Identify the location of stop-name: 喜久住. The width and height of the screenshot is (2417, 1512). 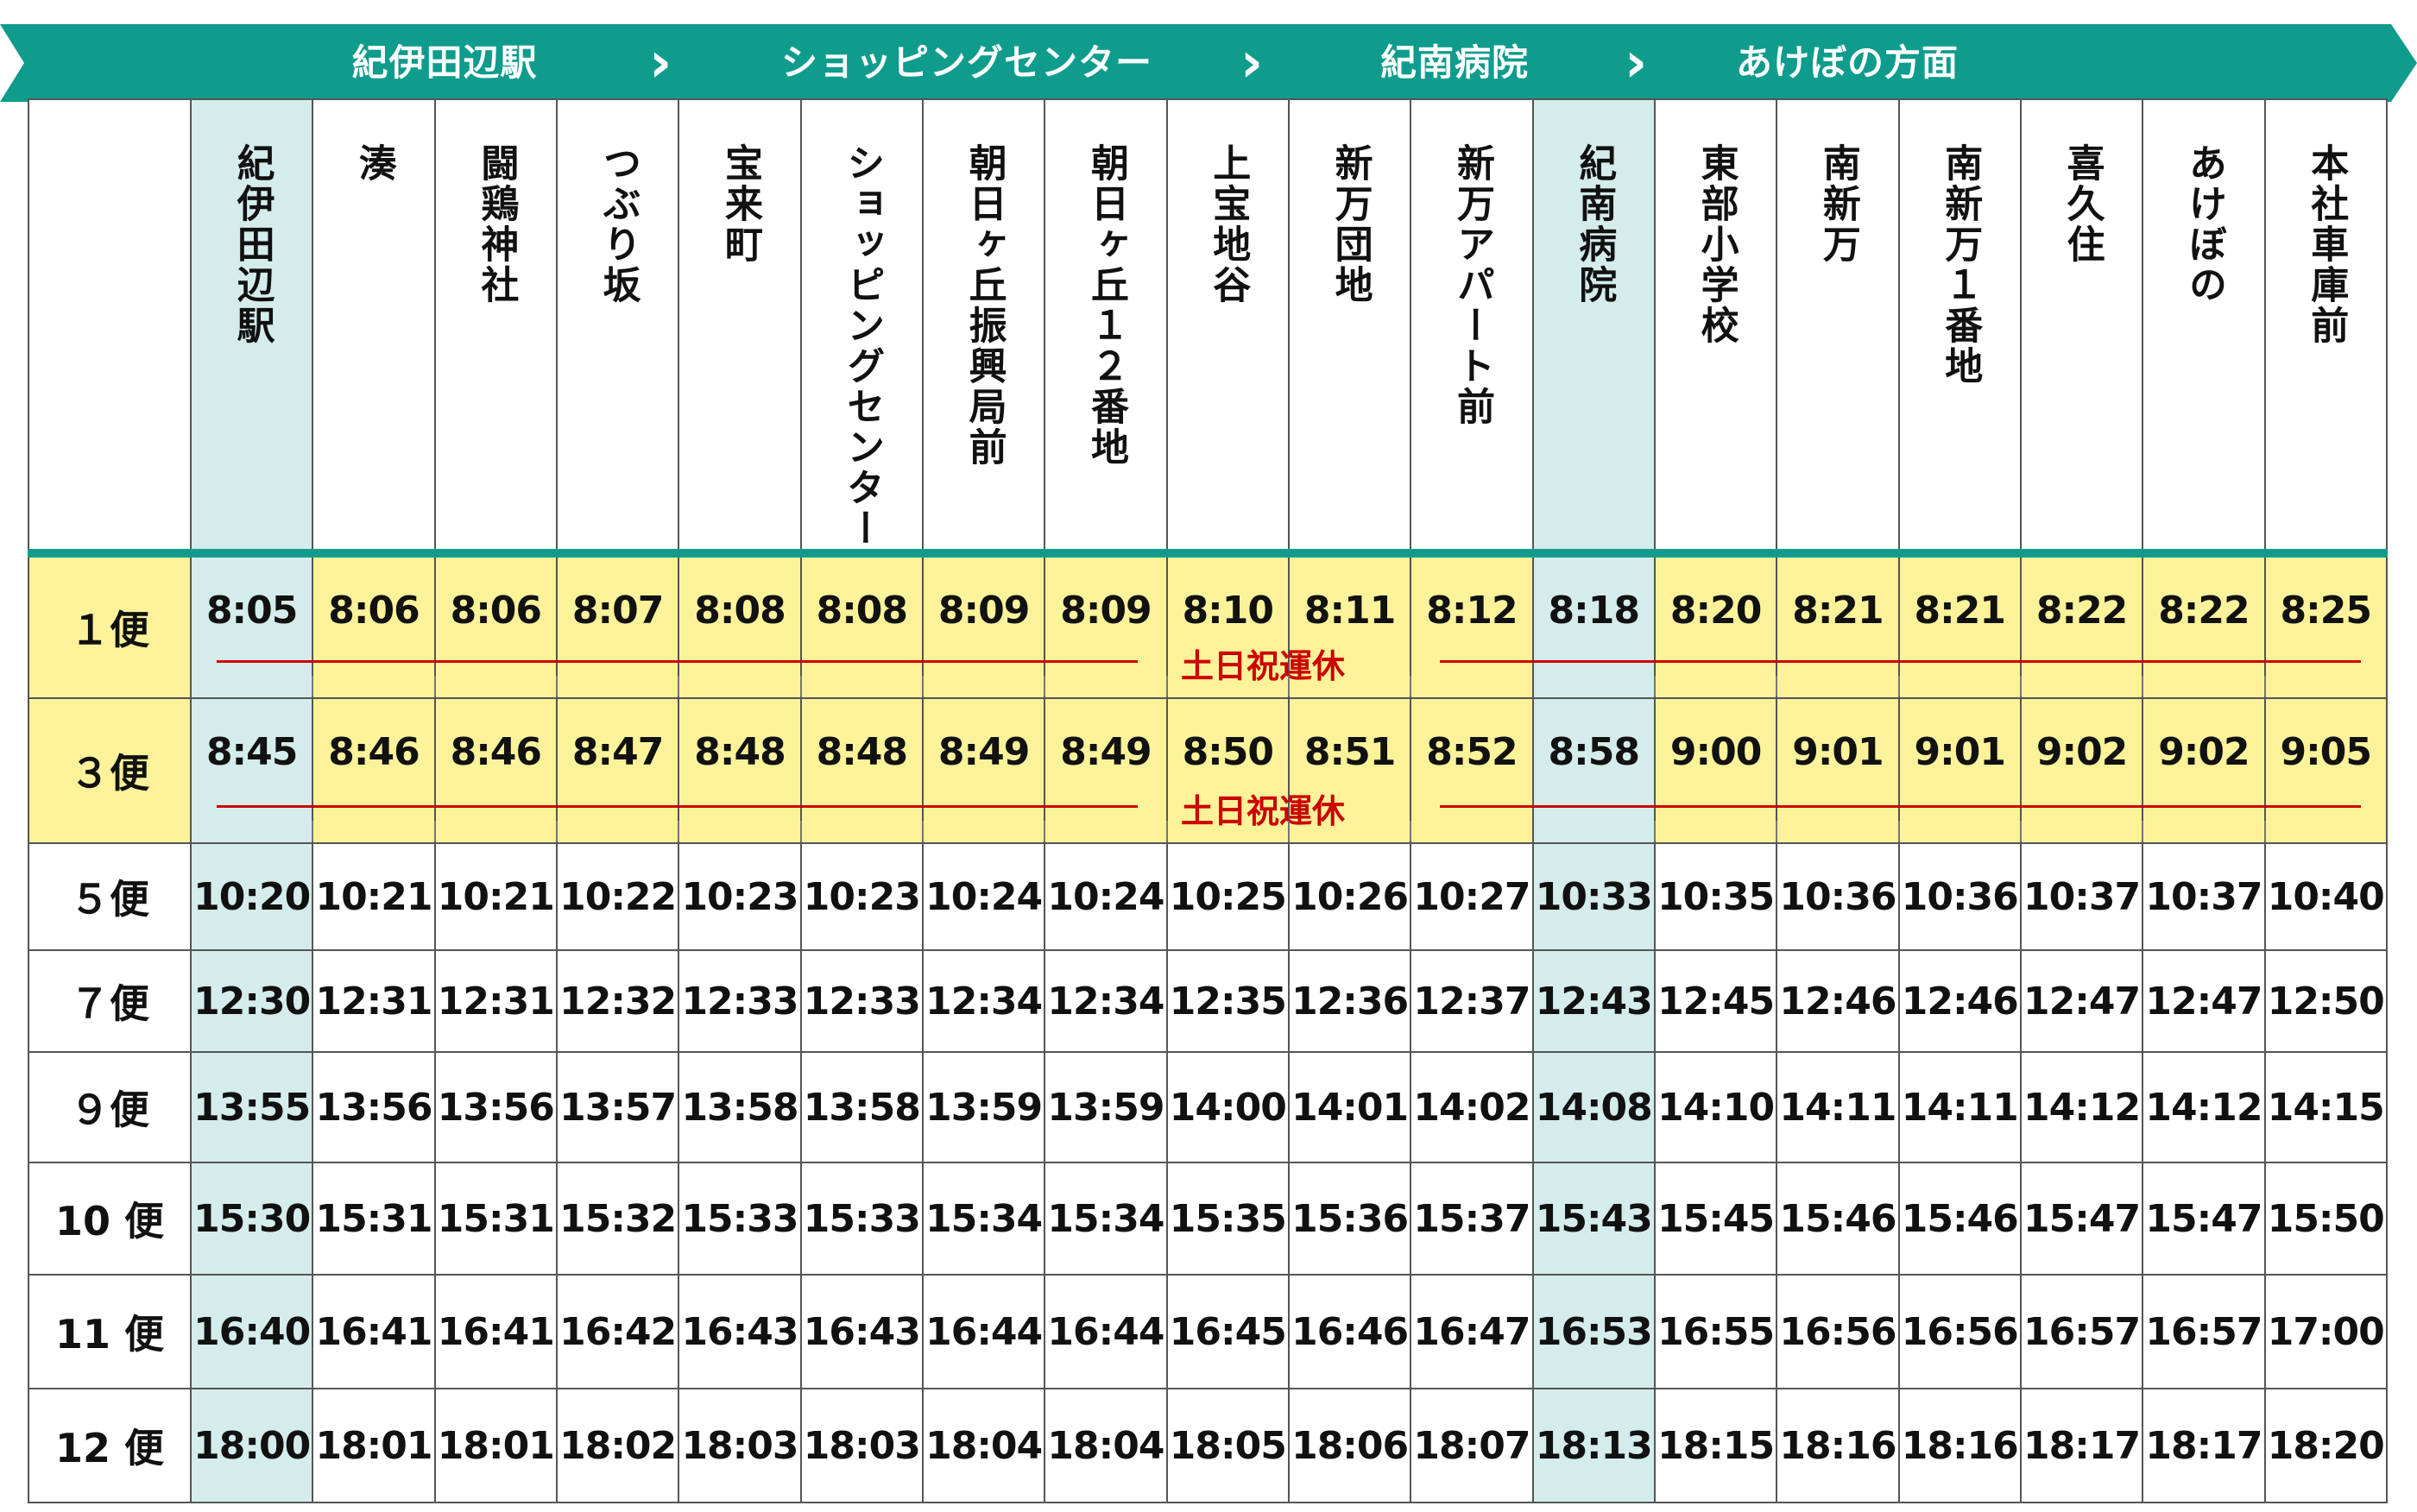
(2082, 204).